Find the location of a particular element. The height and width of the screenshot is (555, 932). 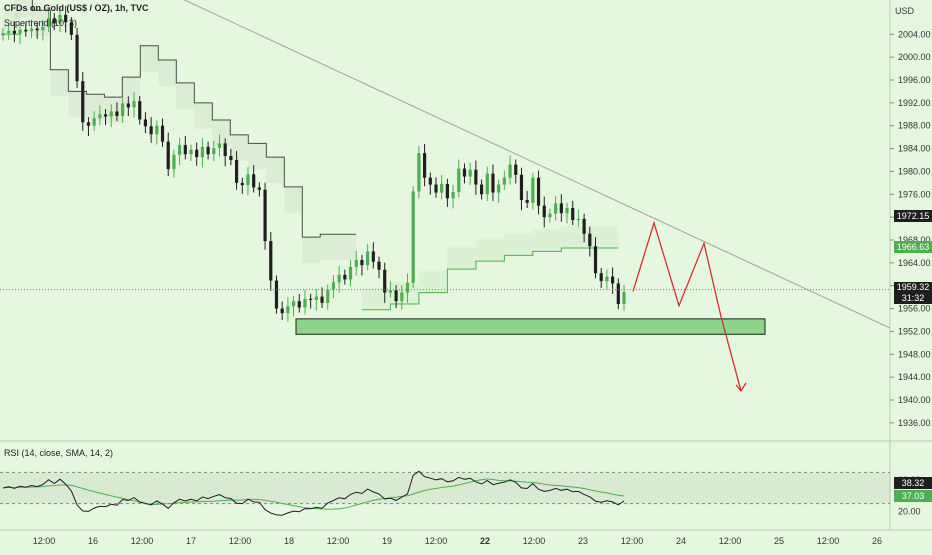

rsi-line is located at coordinates (313, 493).